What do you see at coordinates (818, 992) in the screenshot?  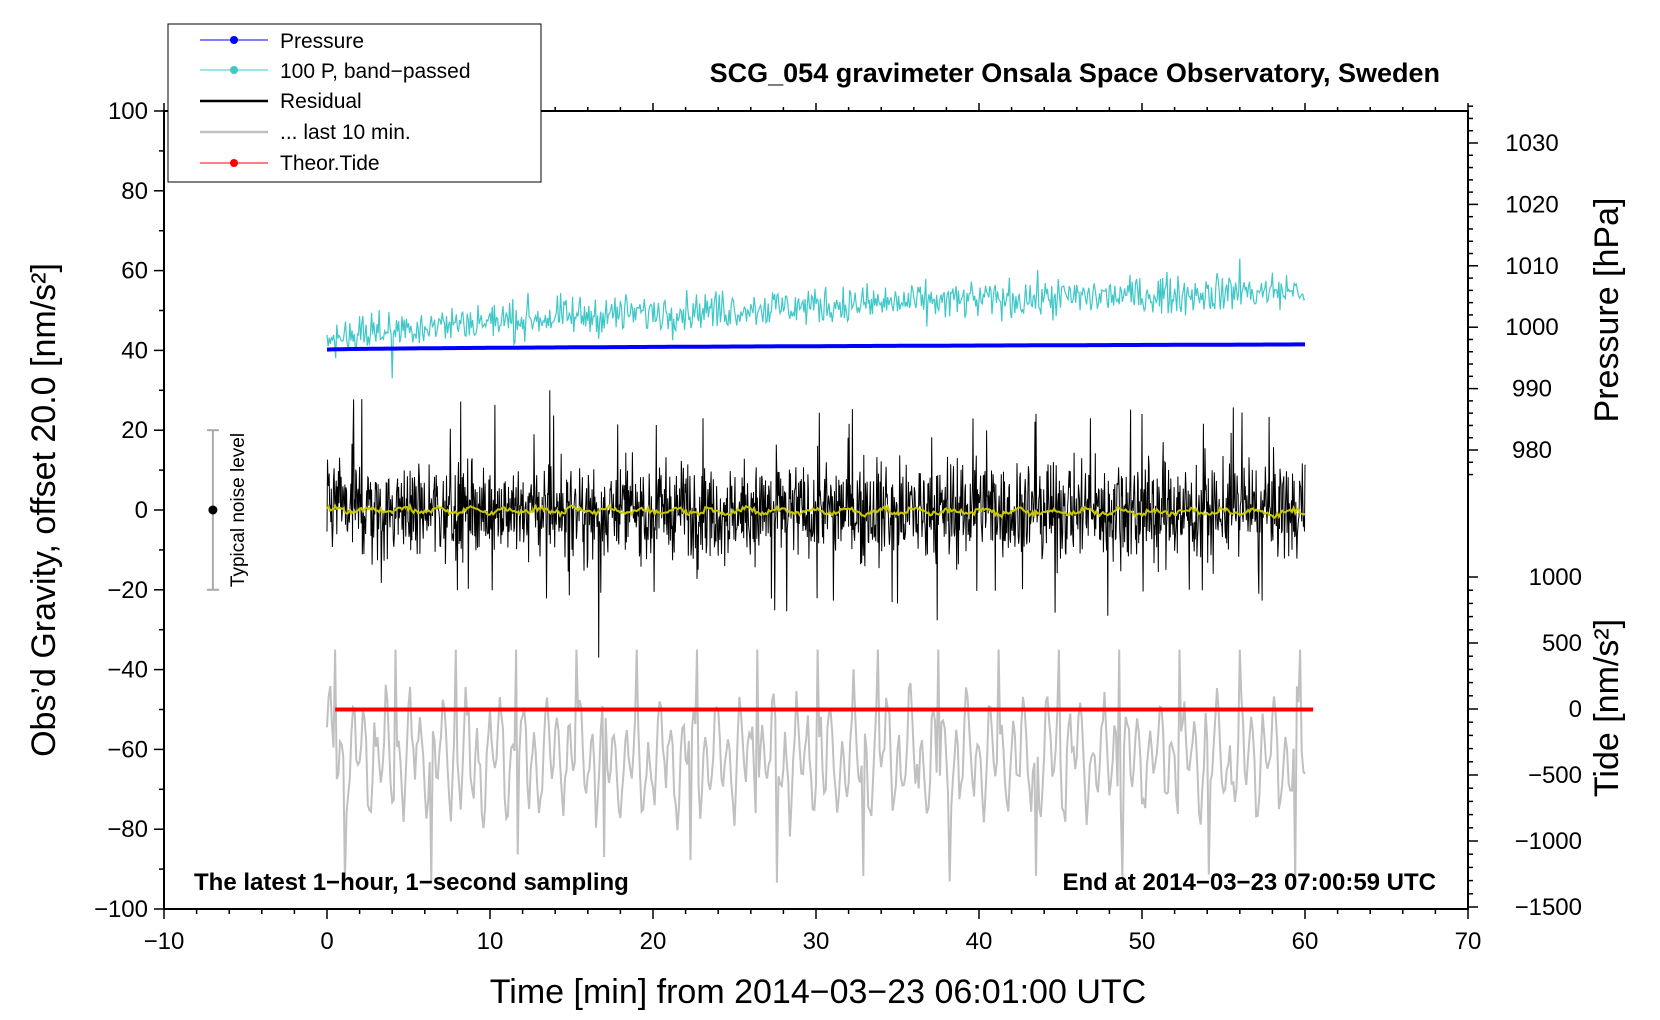 I see `x-axis-title: Time [min] from 2014−03−23 06:01:00 UTC` at bounding box center [818, 992].